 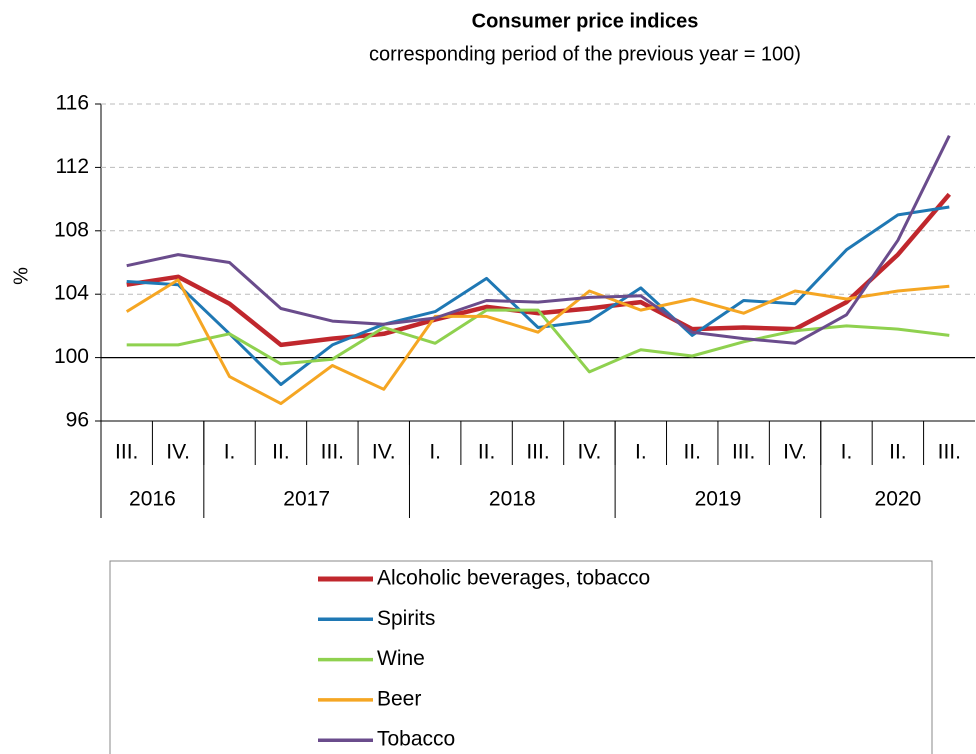 What do you see at coordinates (512, 499) in the screenshot?
I see `group-label: 2018` at bounding box center [512, 499].